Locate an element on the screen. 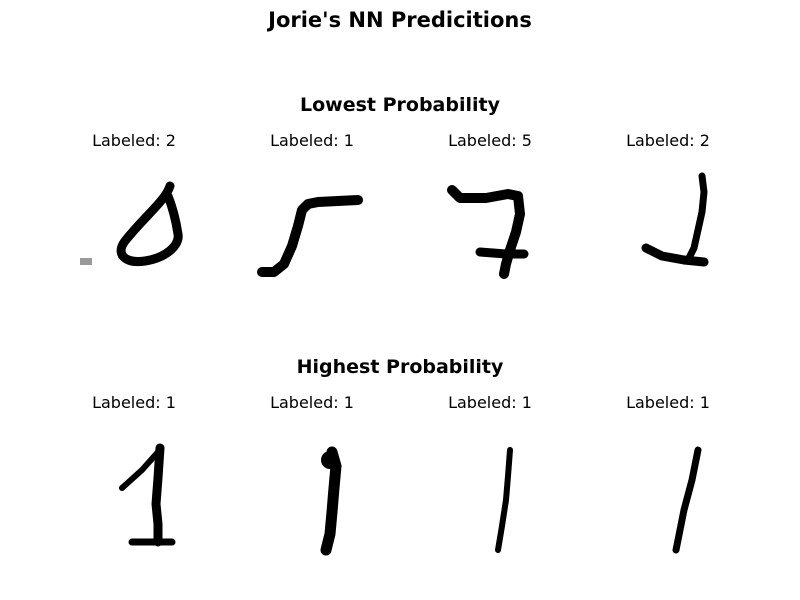 This screenshot has height=600, width=800. section-title-lowest: Lowest Probability is located at coordinates (400, 105).